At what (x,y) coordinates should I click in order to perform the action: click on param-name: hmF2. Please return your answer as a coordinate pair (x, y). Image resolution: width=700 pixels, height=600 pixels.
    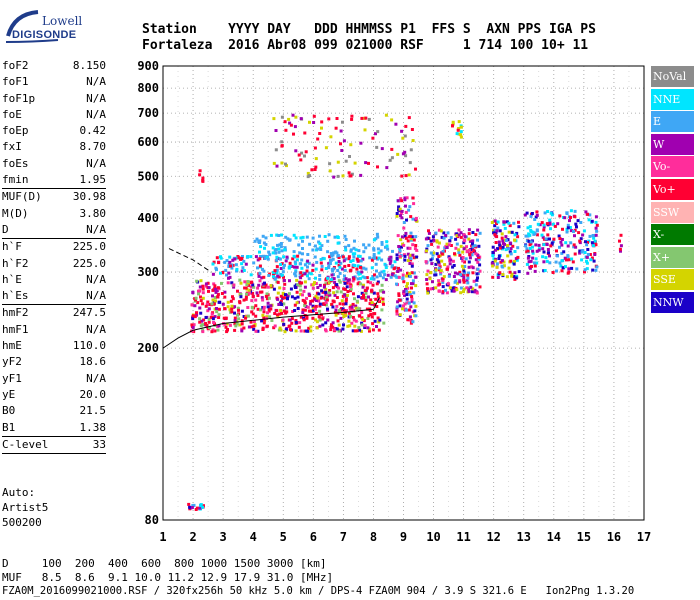
    Looking at the image, I should click on (15, 313).